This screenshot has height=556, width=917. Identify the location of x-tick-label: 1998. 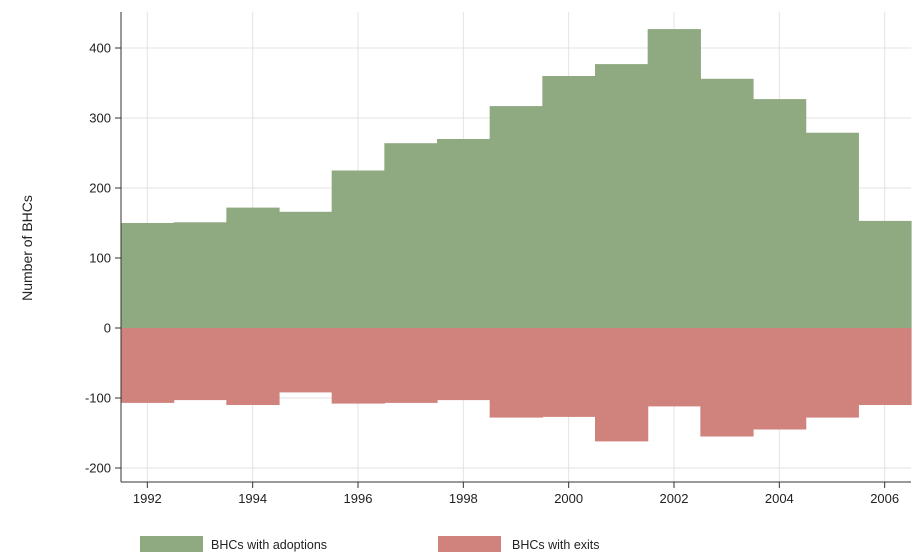
(463, 498).